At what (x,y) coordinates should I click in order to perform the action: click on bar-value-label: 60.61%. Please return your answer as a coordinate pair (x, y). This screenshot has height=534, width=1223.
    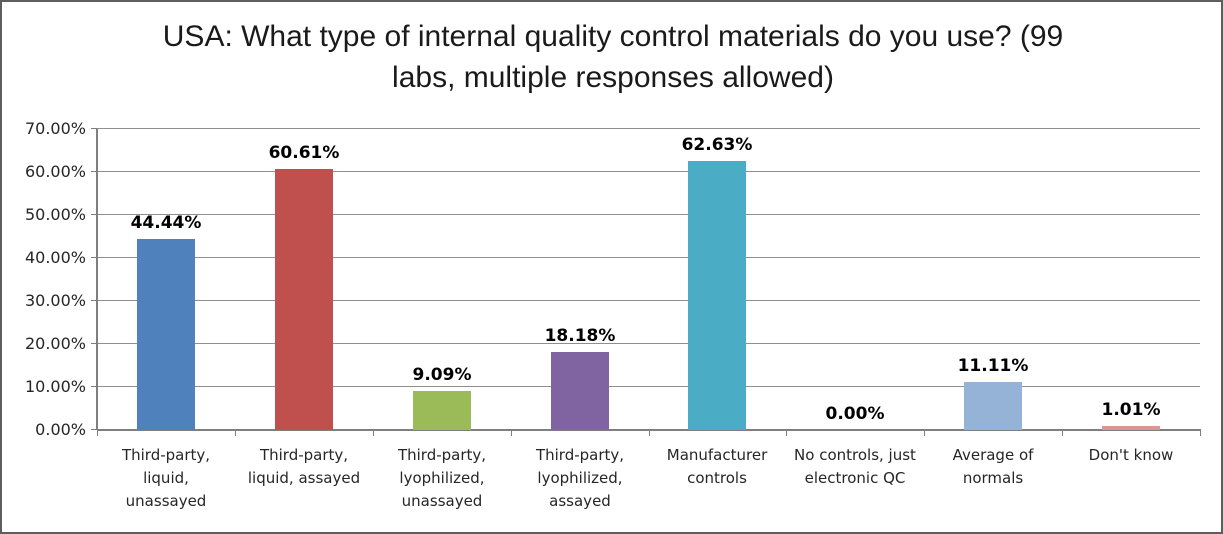
    Looking at the image, I should click on (304, 153).